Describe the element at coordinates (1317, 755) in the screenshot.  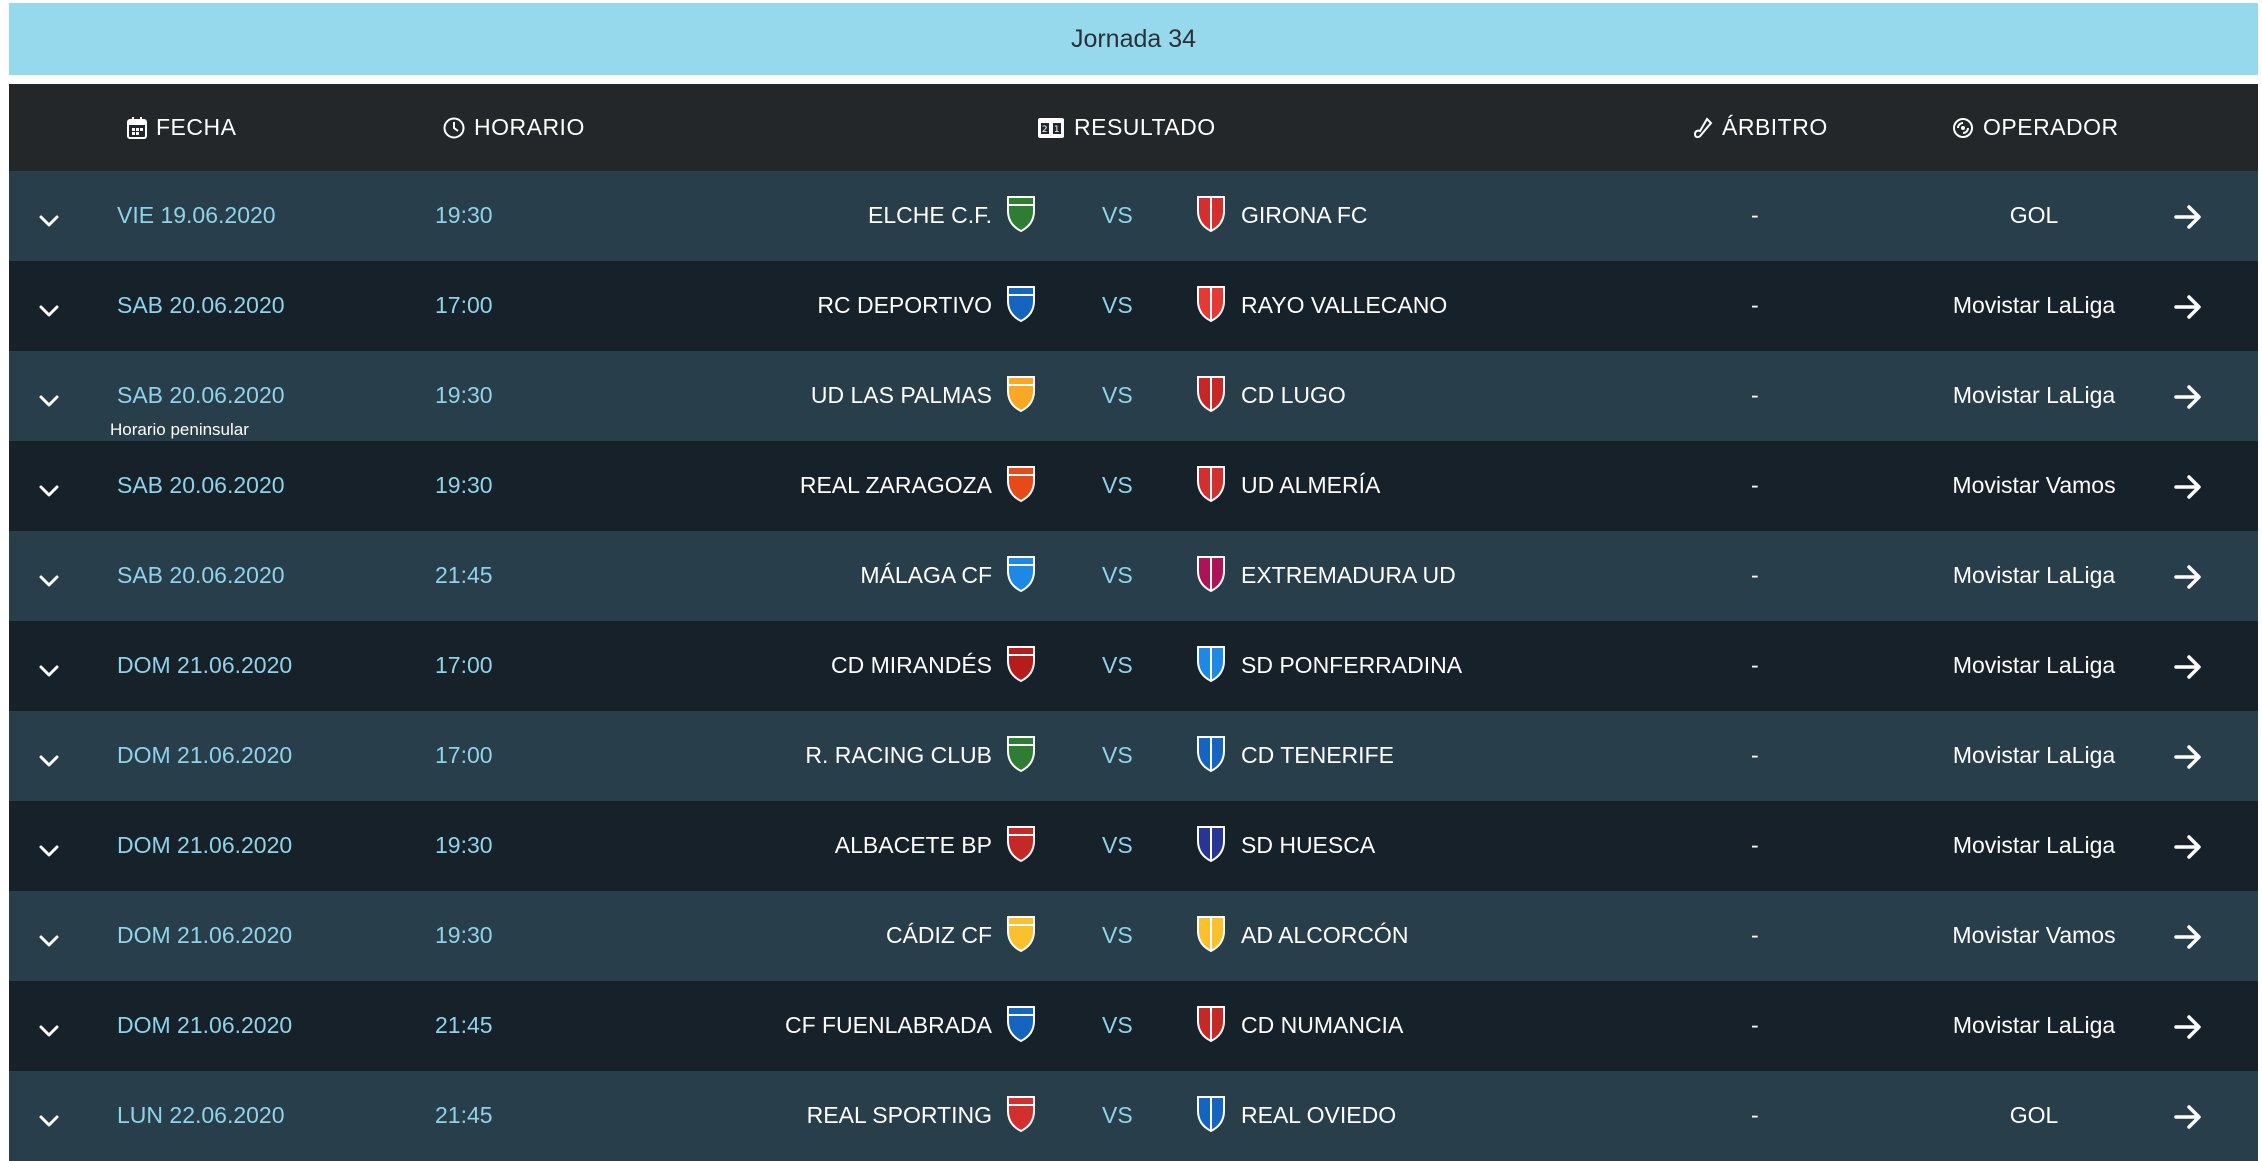
I see `away-team-name: CD TENERIFE` at that location.